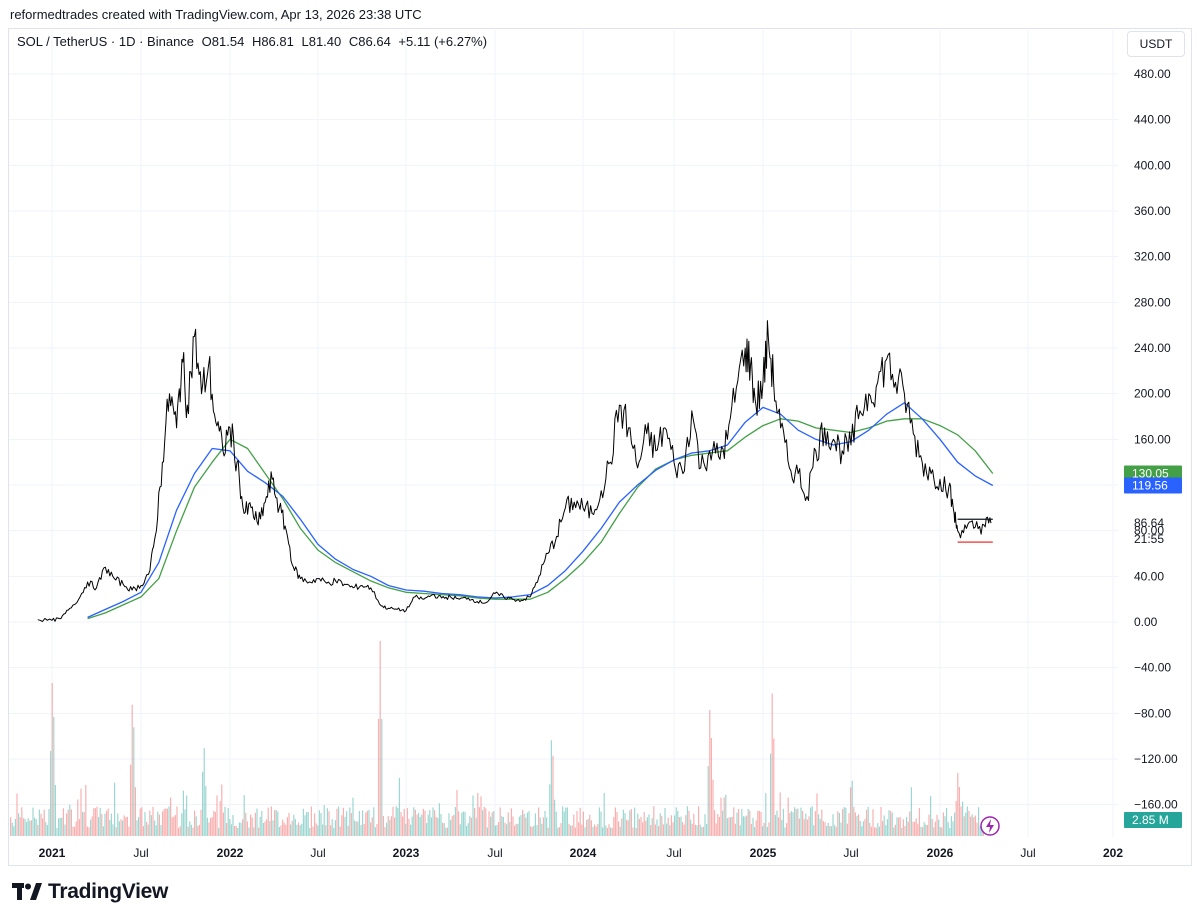 This screenshot has width=1200, height=922. What do you see at coordinates (990, 826) in the screenshot?
I see `lightning-icon` at bounding box center [990, 826].